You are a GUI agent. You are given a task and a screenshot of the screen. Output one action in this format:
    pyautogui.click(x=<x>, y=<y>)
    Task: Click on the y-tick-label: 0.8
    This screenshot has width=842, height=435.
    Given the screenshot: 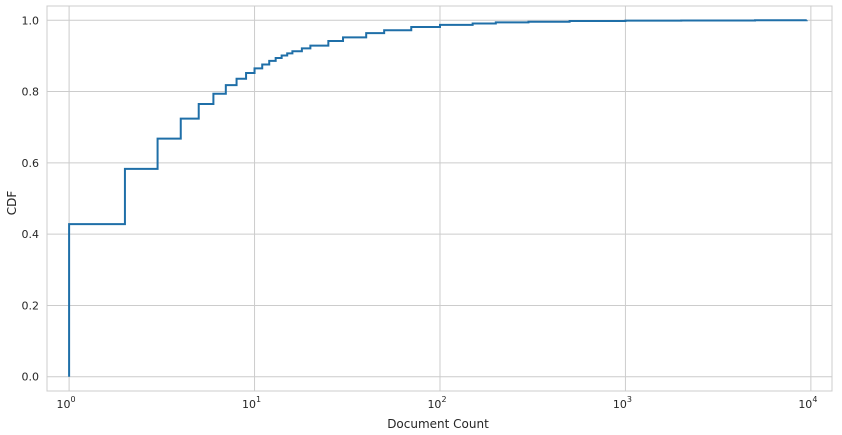 What is the action you would take?
    pyautogui.click(x=31, y=92)
    